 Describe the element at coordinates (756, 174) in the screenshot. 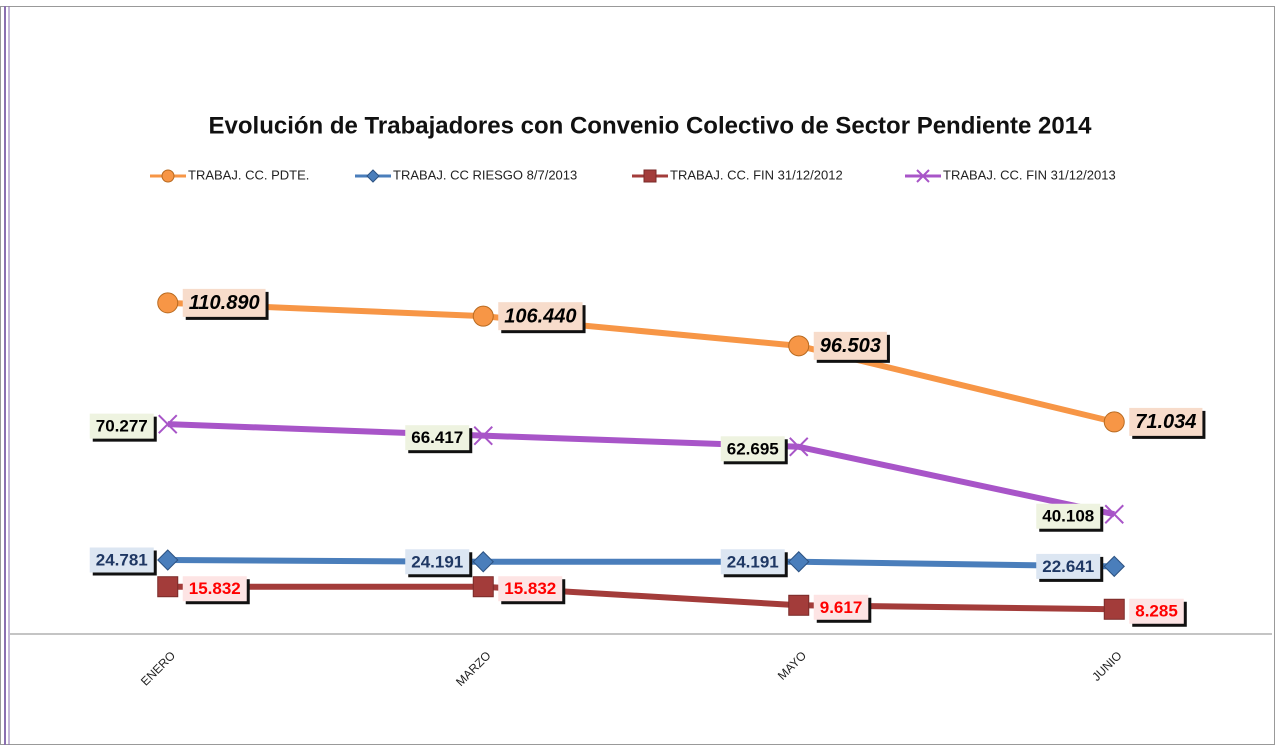

I see `legend-label: TRABAJ. CC. FIN 31/12/2012` at that location.